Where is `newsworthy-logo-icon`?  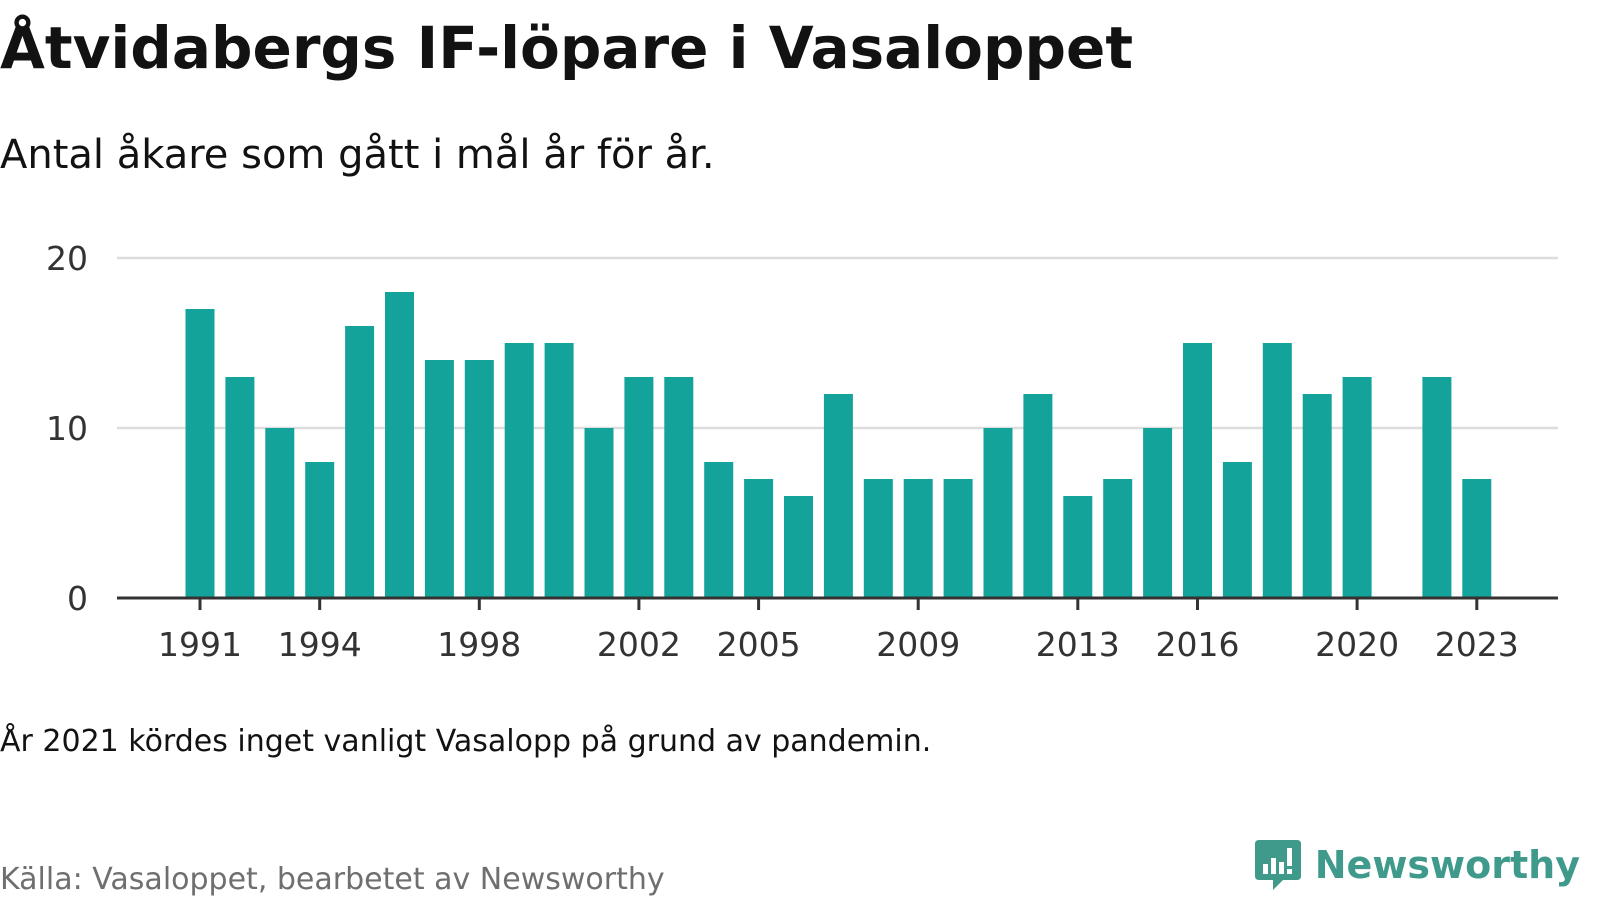 newsworthy-logo-icon is located at coordinates (1277, 865).